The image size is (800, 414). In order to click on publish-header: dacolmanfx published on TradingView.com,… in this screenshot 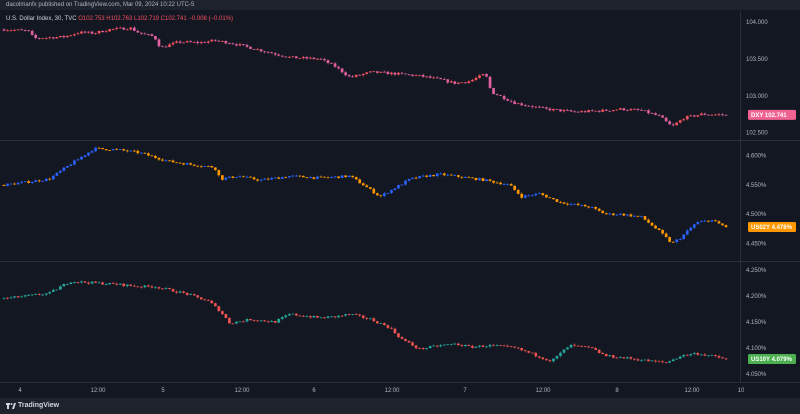, I will do `click(400, 5)`.